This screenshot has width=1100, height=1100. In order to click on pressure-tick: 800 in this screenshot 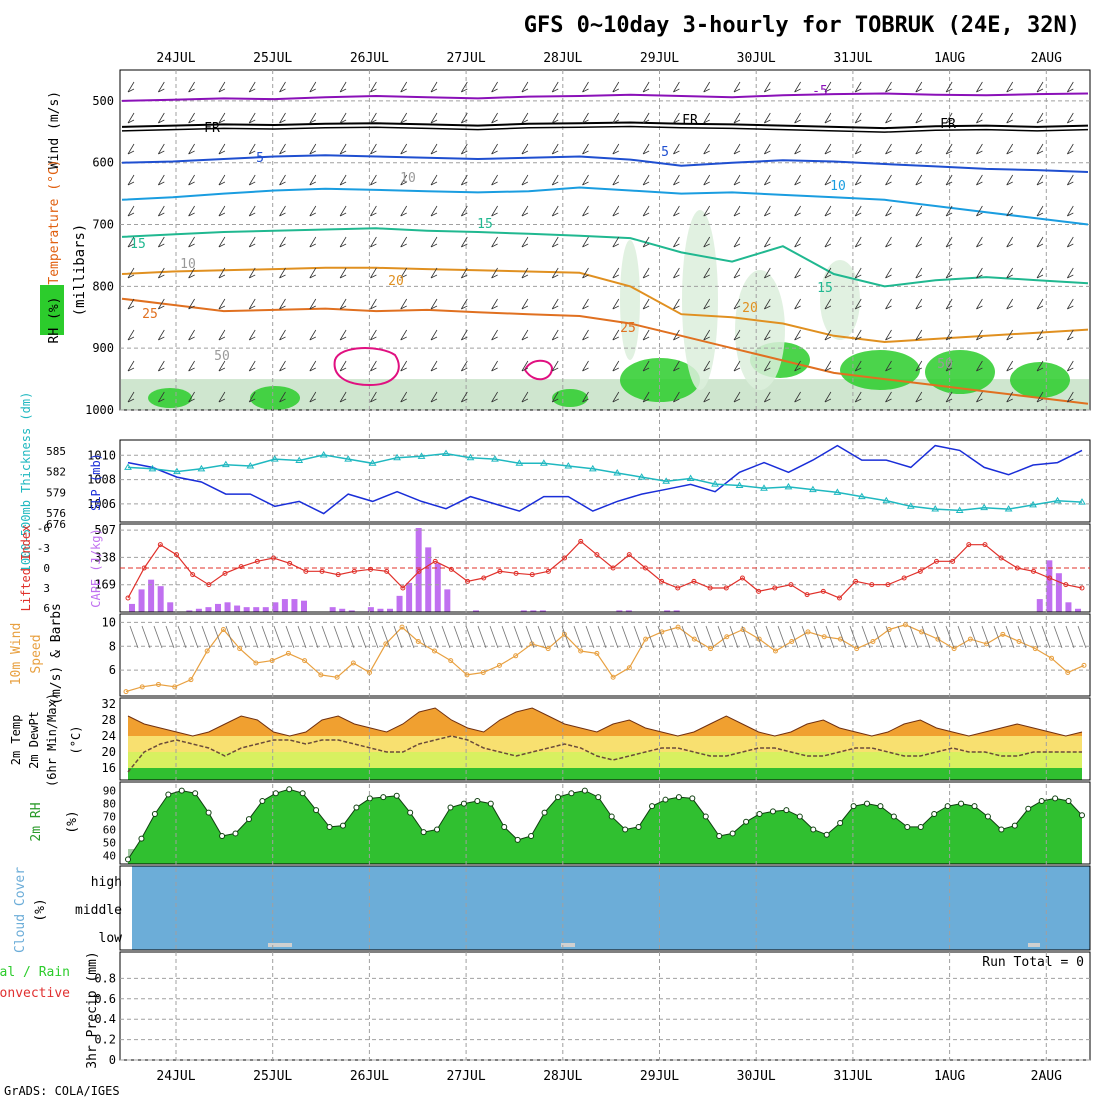, I will do `click(103, 286)`.